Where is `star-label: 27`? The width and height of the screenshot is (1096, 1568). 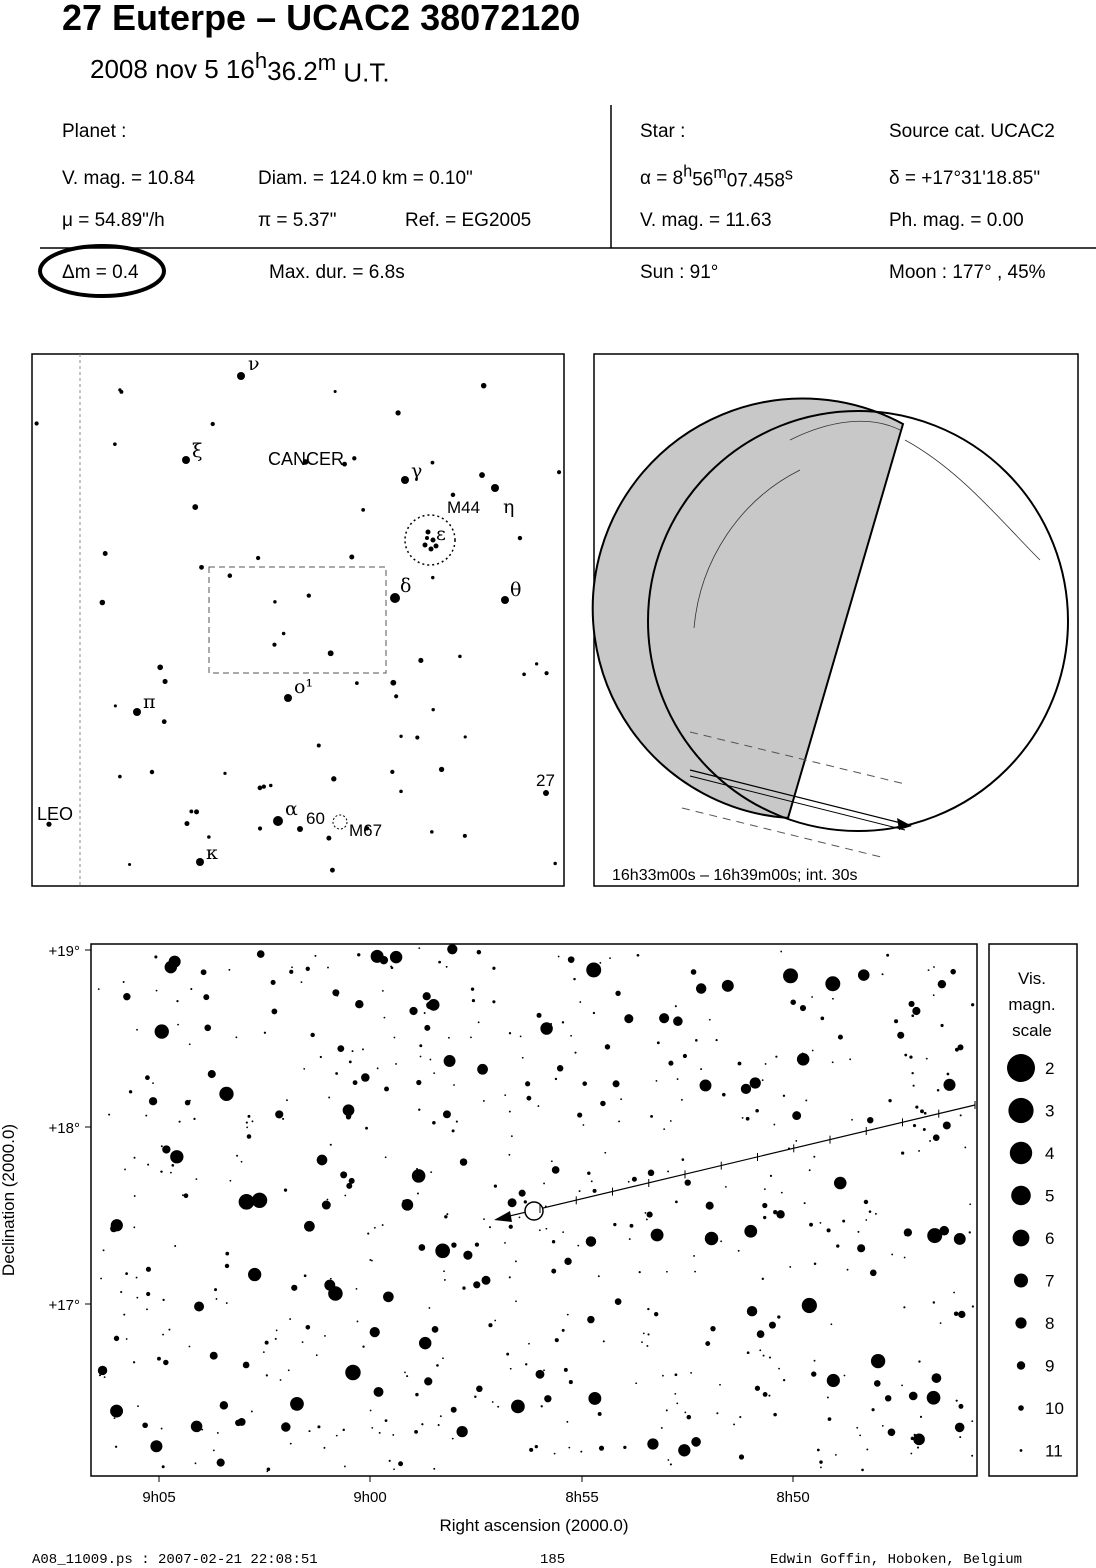
star-label: 27 is located at coordinates (545, 780).